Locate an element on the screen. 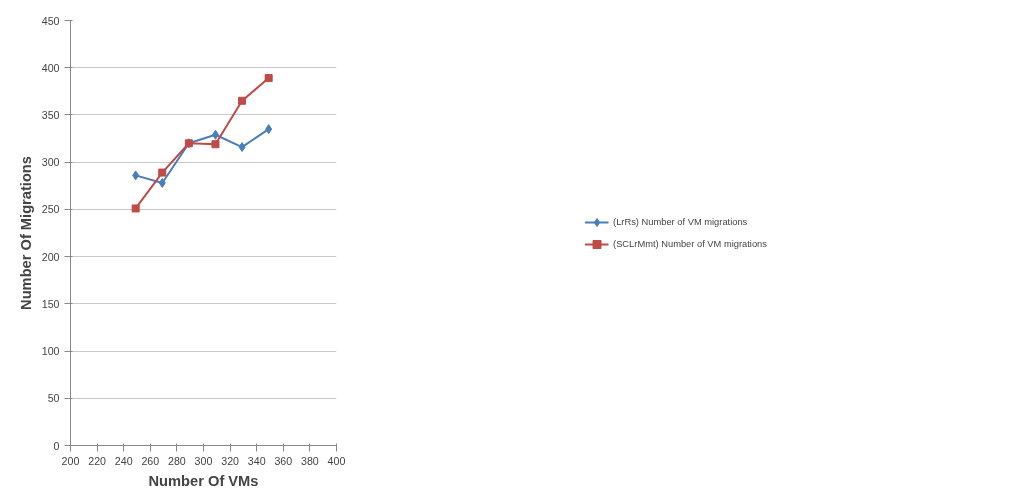  y-tick-label: 100 is located at coordinates (50, 351).